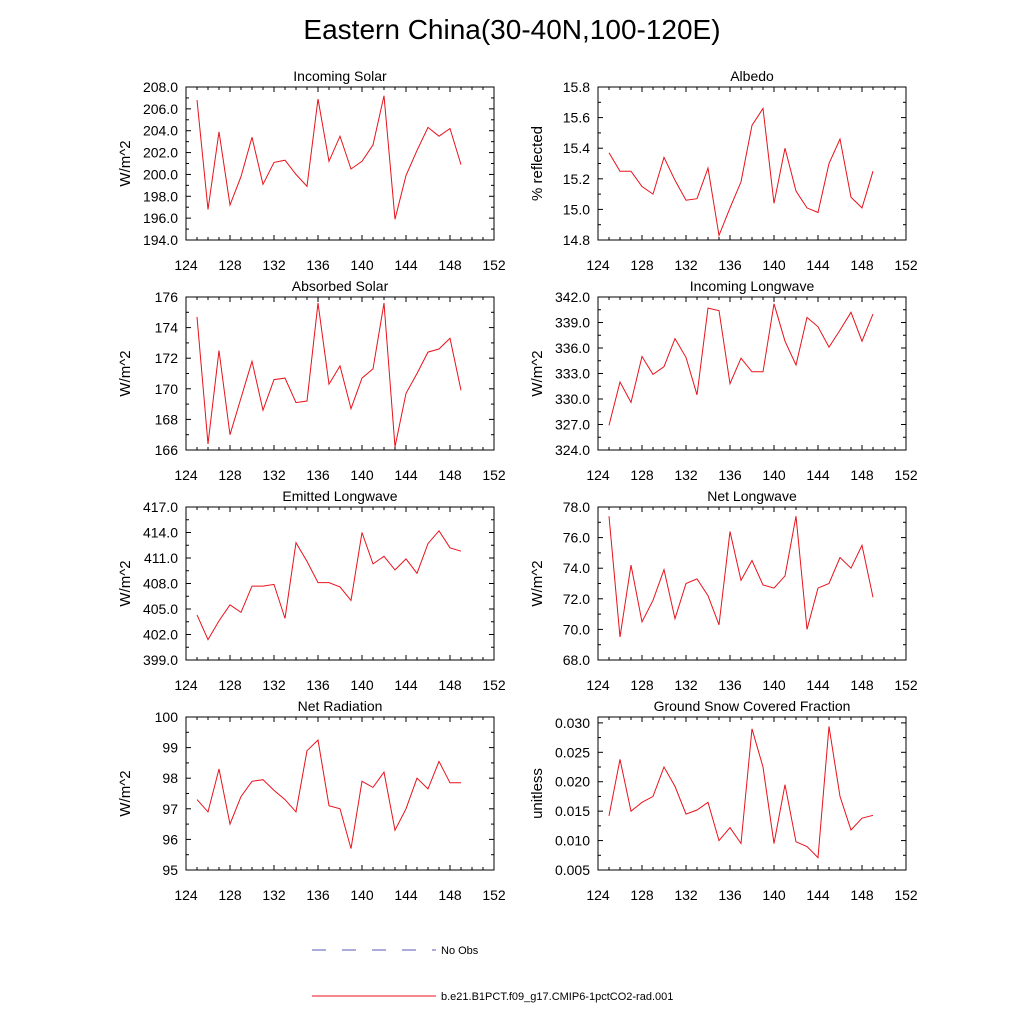  Describe the element at coordinates (572, 425) in the screenshot. I see `y-tick-label: 327.0` at that location.